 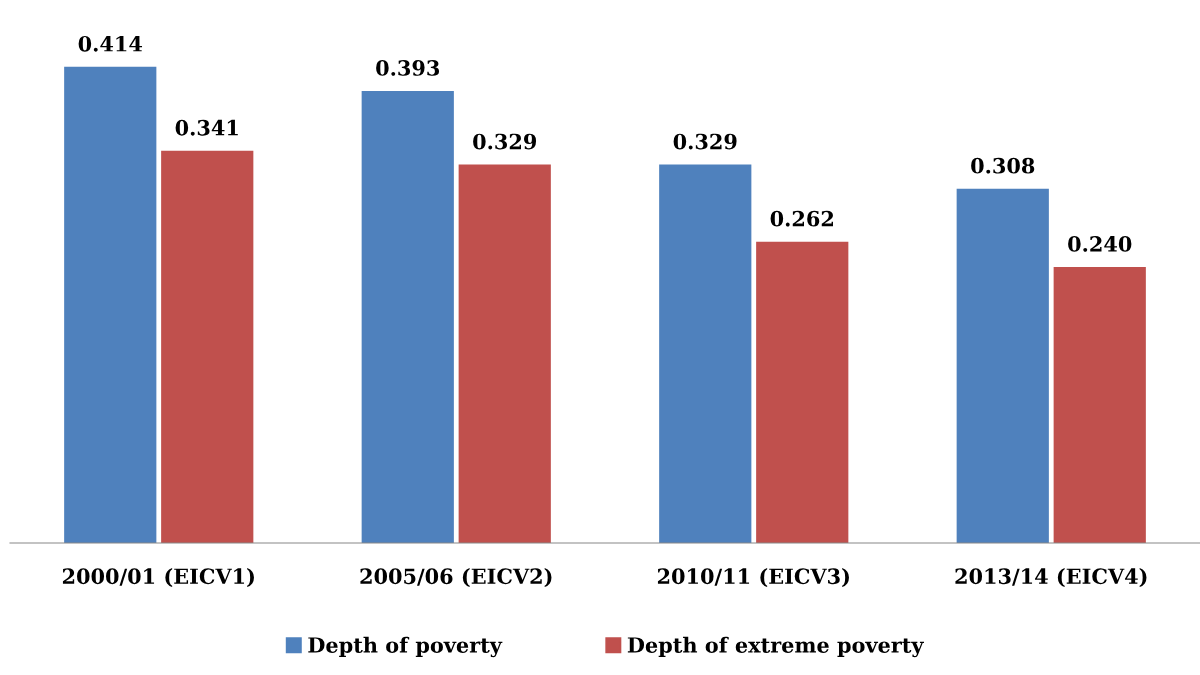 I want to click on data-label: 0.240, so click(x=1100, y=244).